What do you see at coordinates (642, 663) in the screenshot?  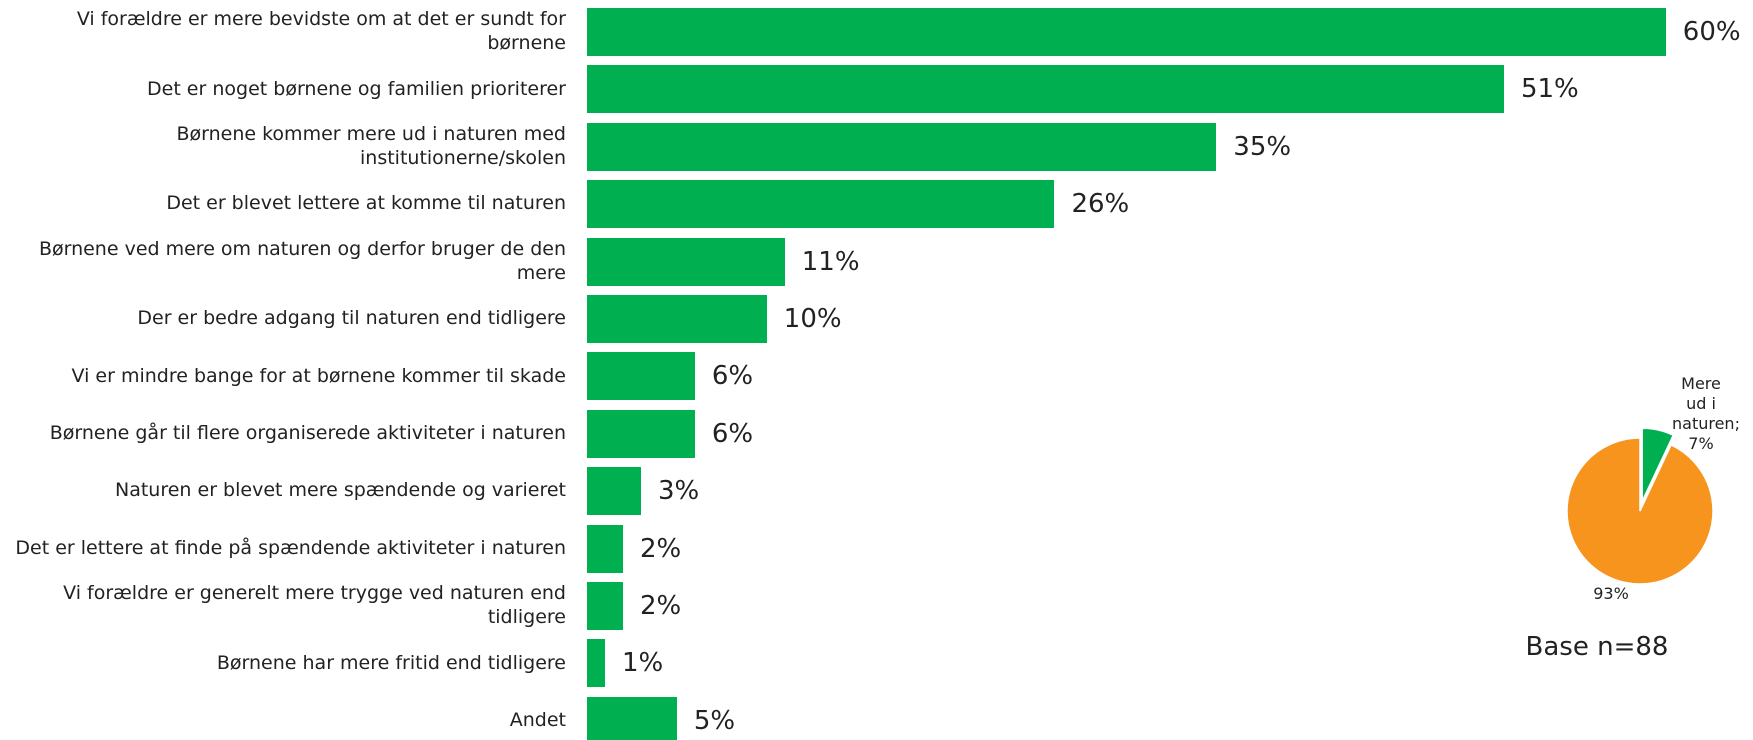 I see `value-label: 1%` at bounding box center [642, 663].